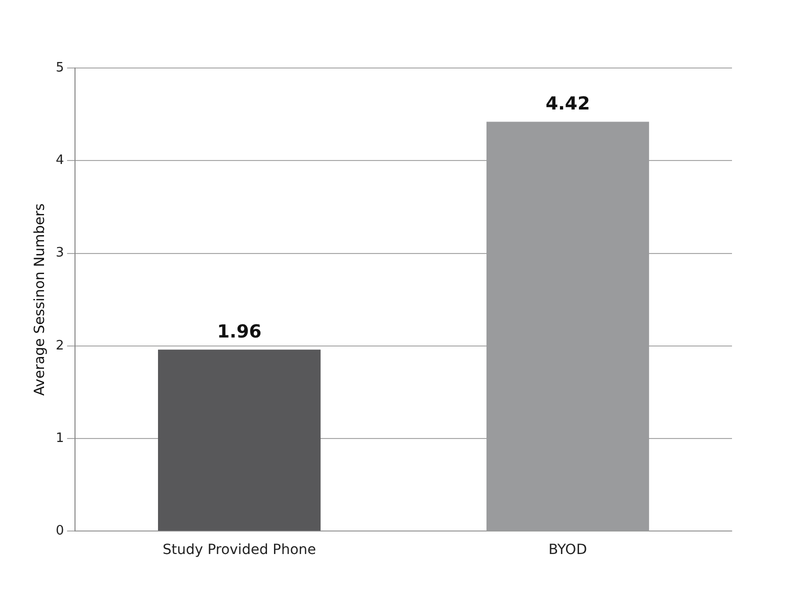  Describe the element at coordinates (60, 346) in the screenshot. I see `y-tick-label: 2` at that location.